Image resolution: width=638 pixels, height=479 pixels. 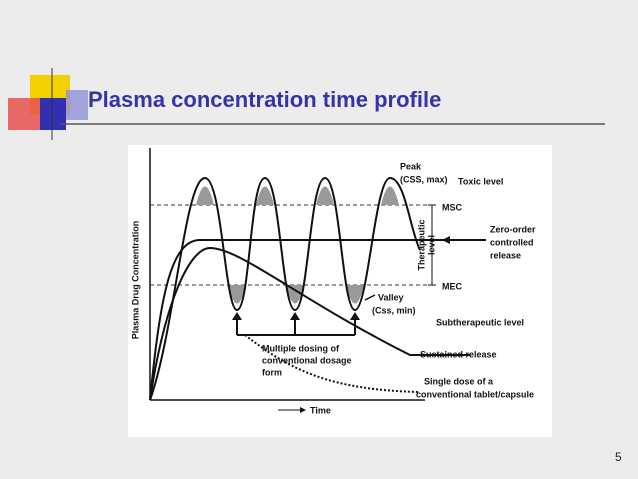 What do you see at coordinates (421, 244) in the screenshot?
I see `therapeutic-label: Therapeutic` at bounding box center [421, 244].